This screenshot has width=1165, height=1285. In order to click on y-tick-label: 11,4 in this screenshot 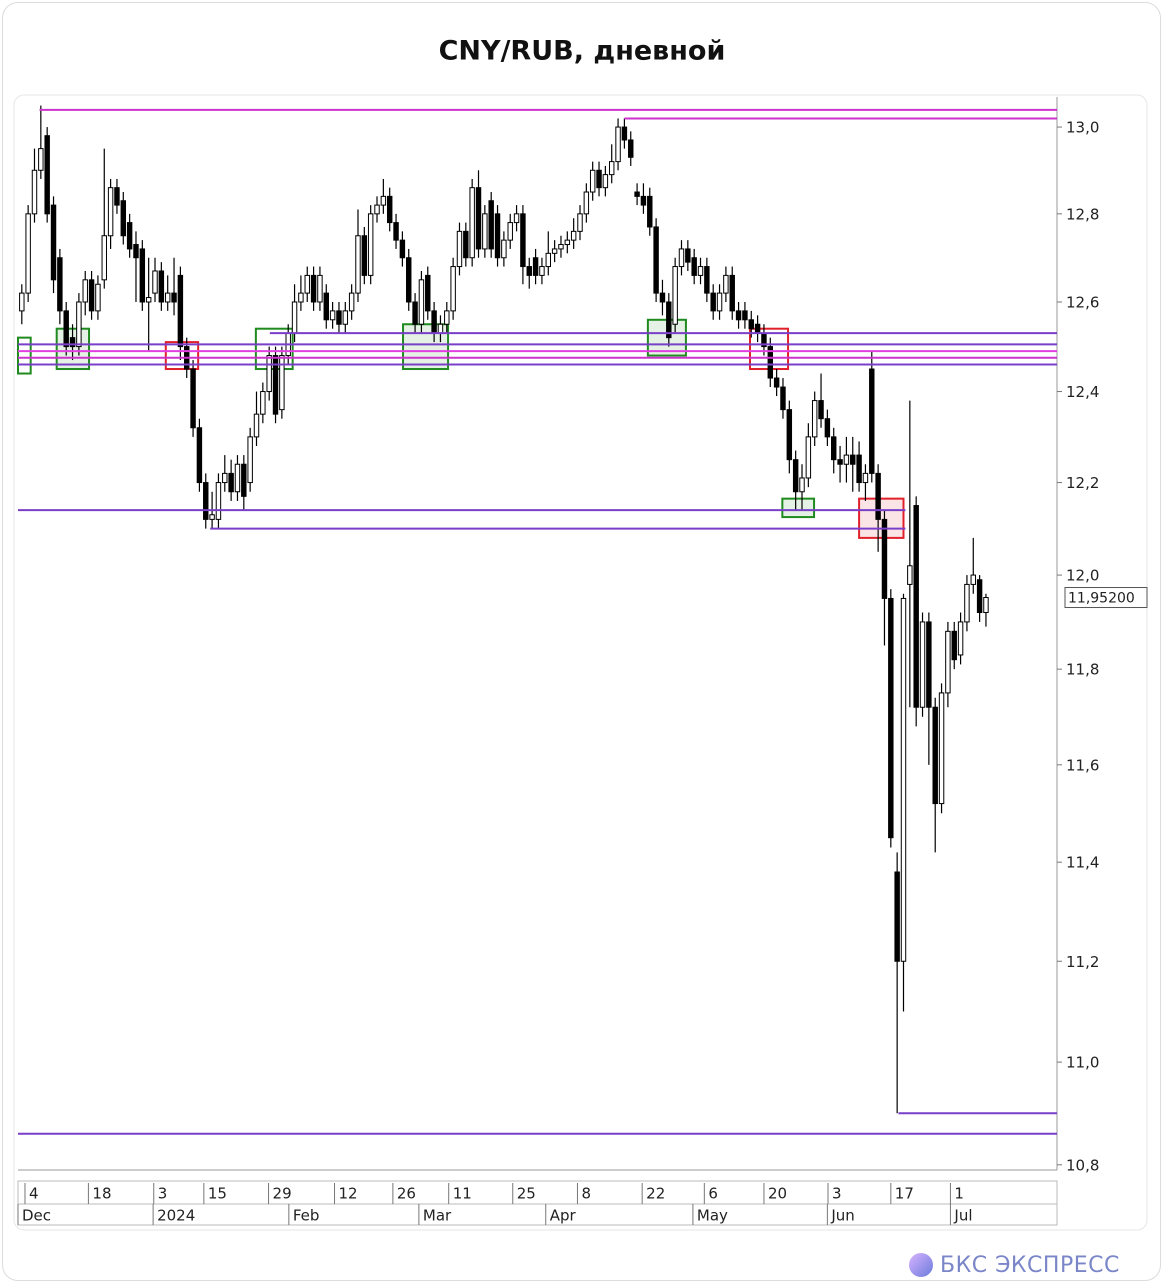, I will do `click(1082, 863)`.